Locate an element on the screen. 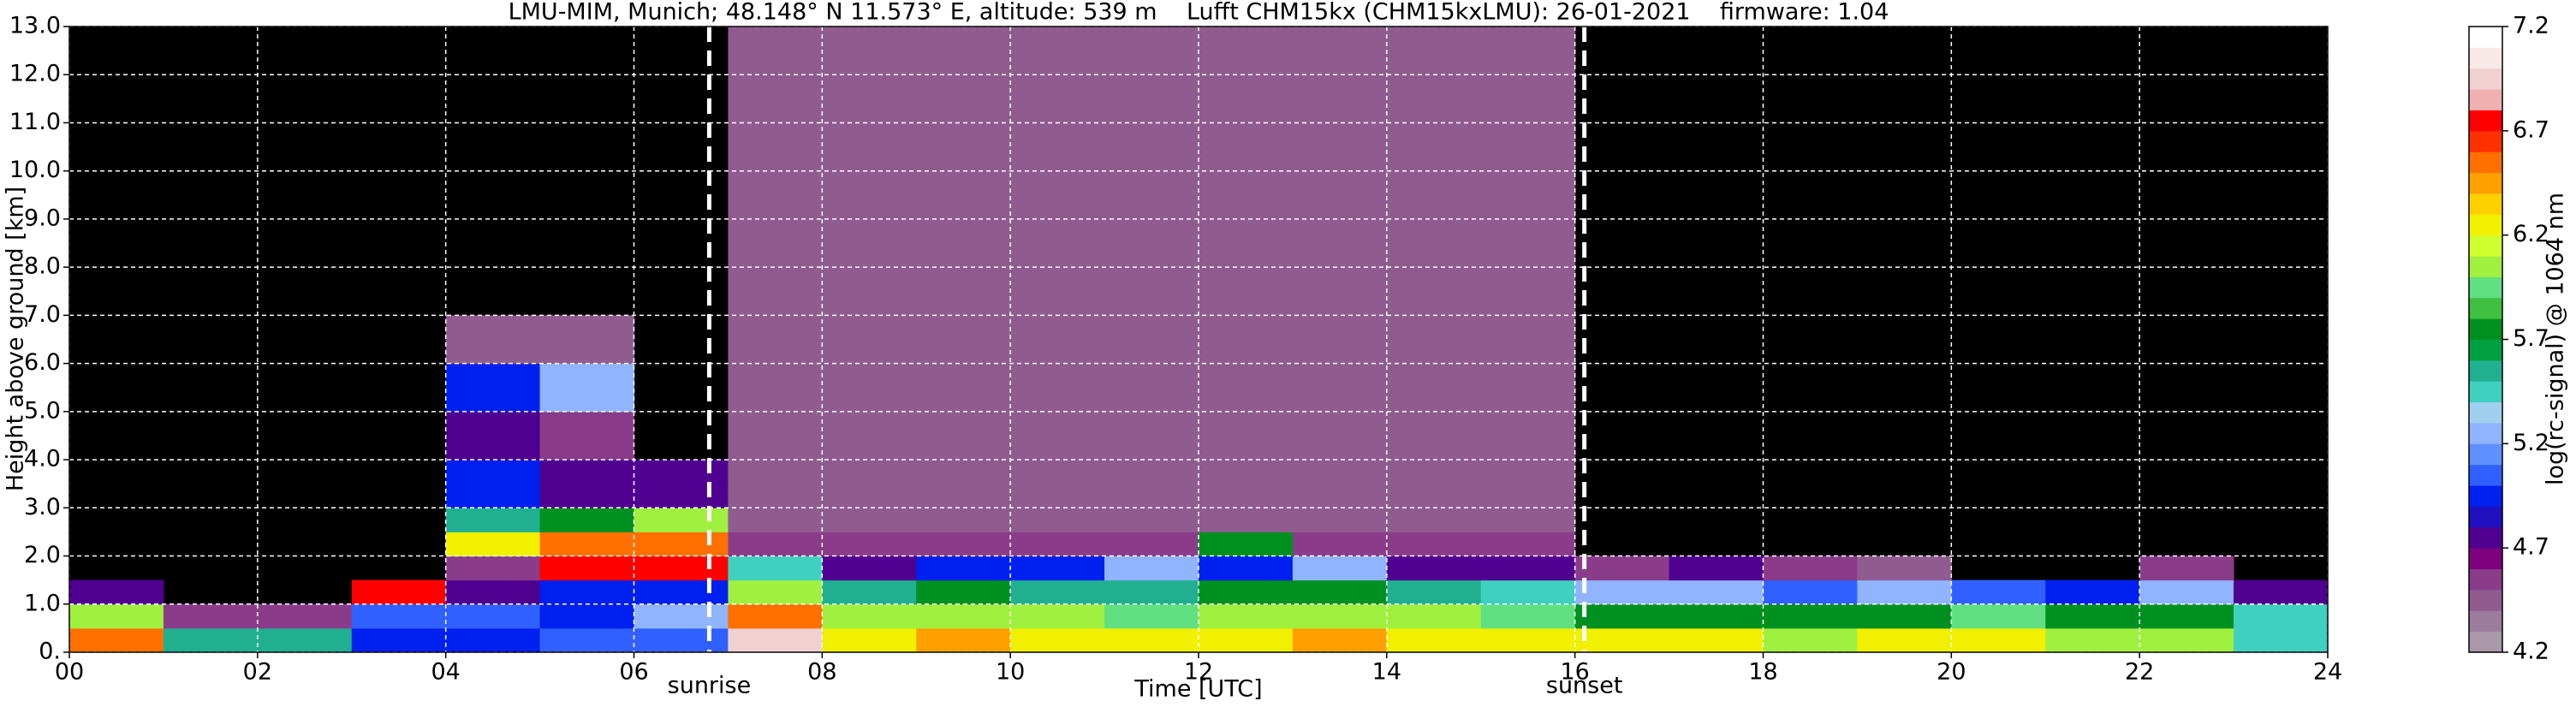 The width and height of the screenshot is (2576, 707). y-tick-label: 11.0 is located at coordinates (35, 122).